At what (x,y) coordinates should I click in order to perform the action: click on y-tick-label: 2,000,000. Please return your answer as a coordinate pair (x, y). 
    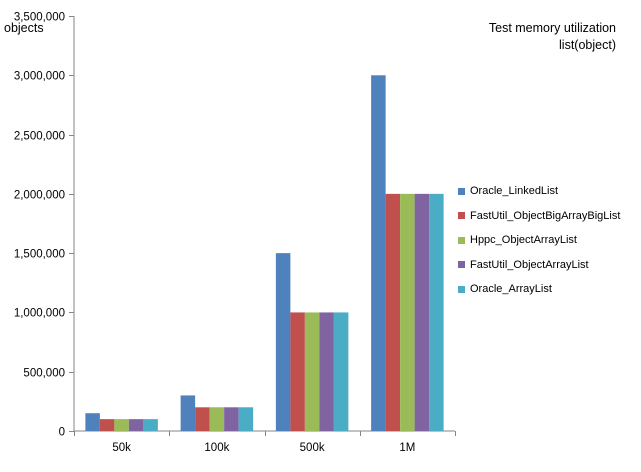
    Looking at the image, I should click on (39, 196).